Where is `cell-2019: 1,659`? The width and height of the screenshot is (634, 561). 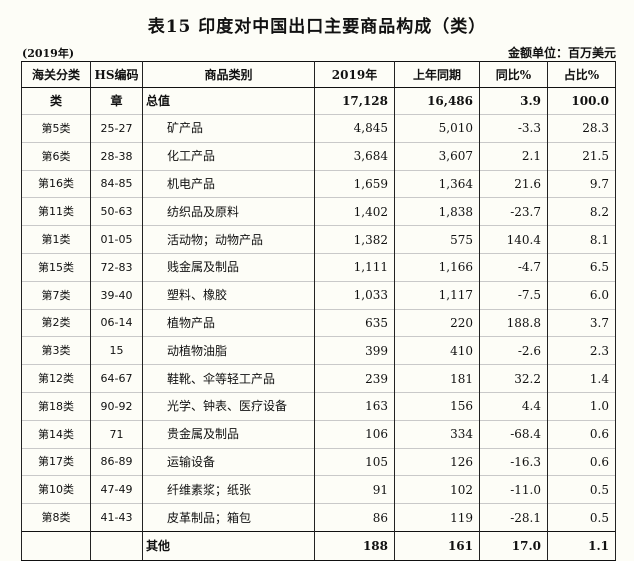
cell-2019: 1,659 is located at coordinates (354, 183).